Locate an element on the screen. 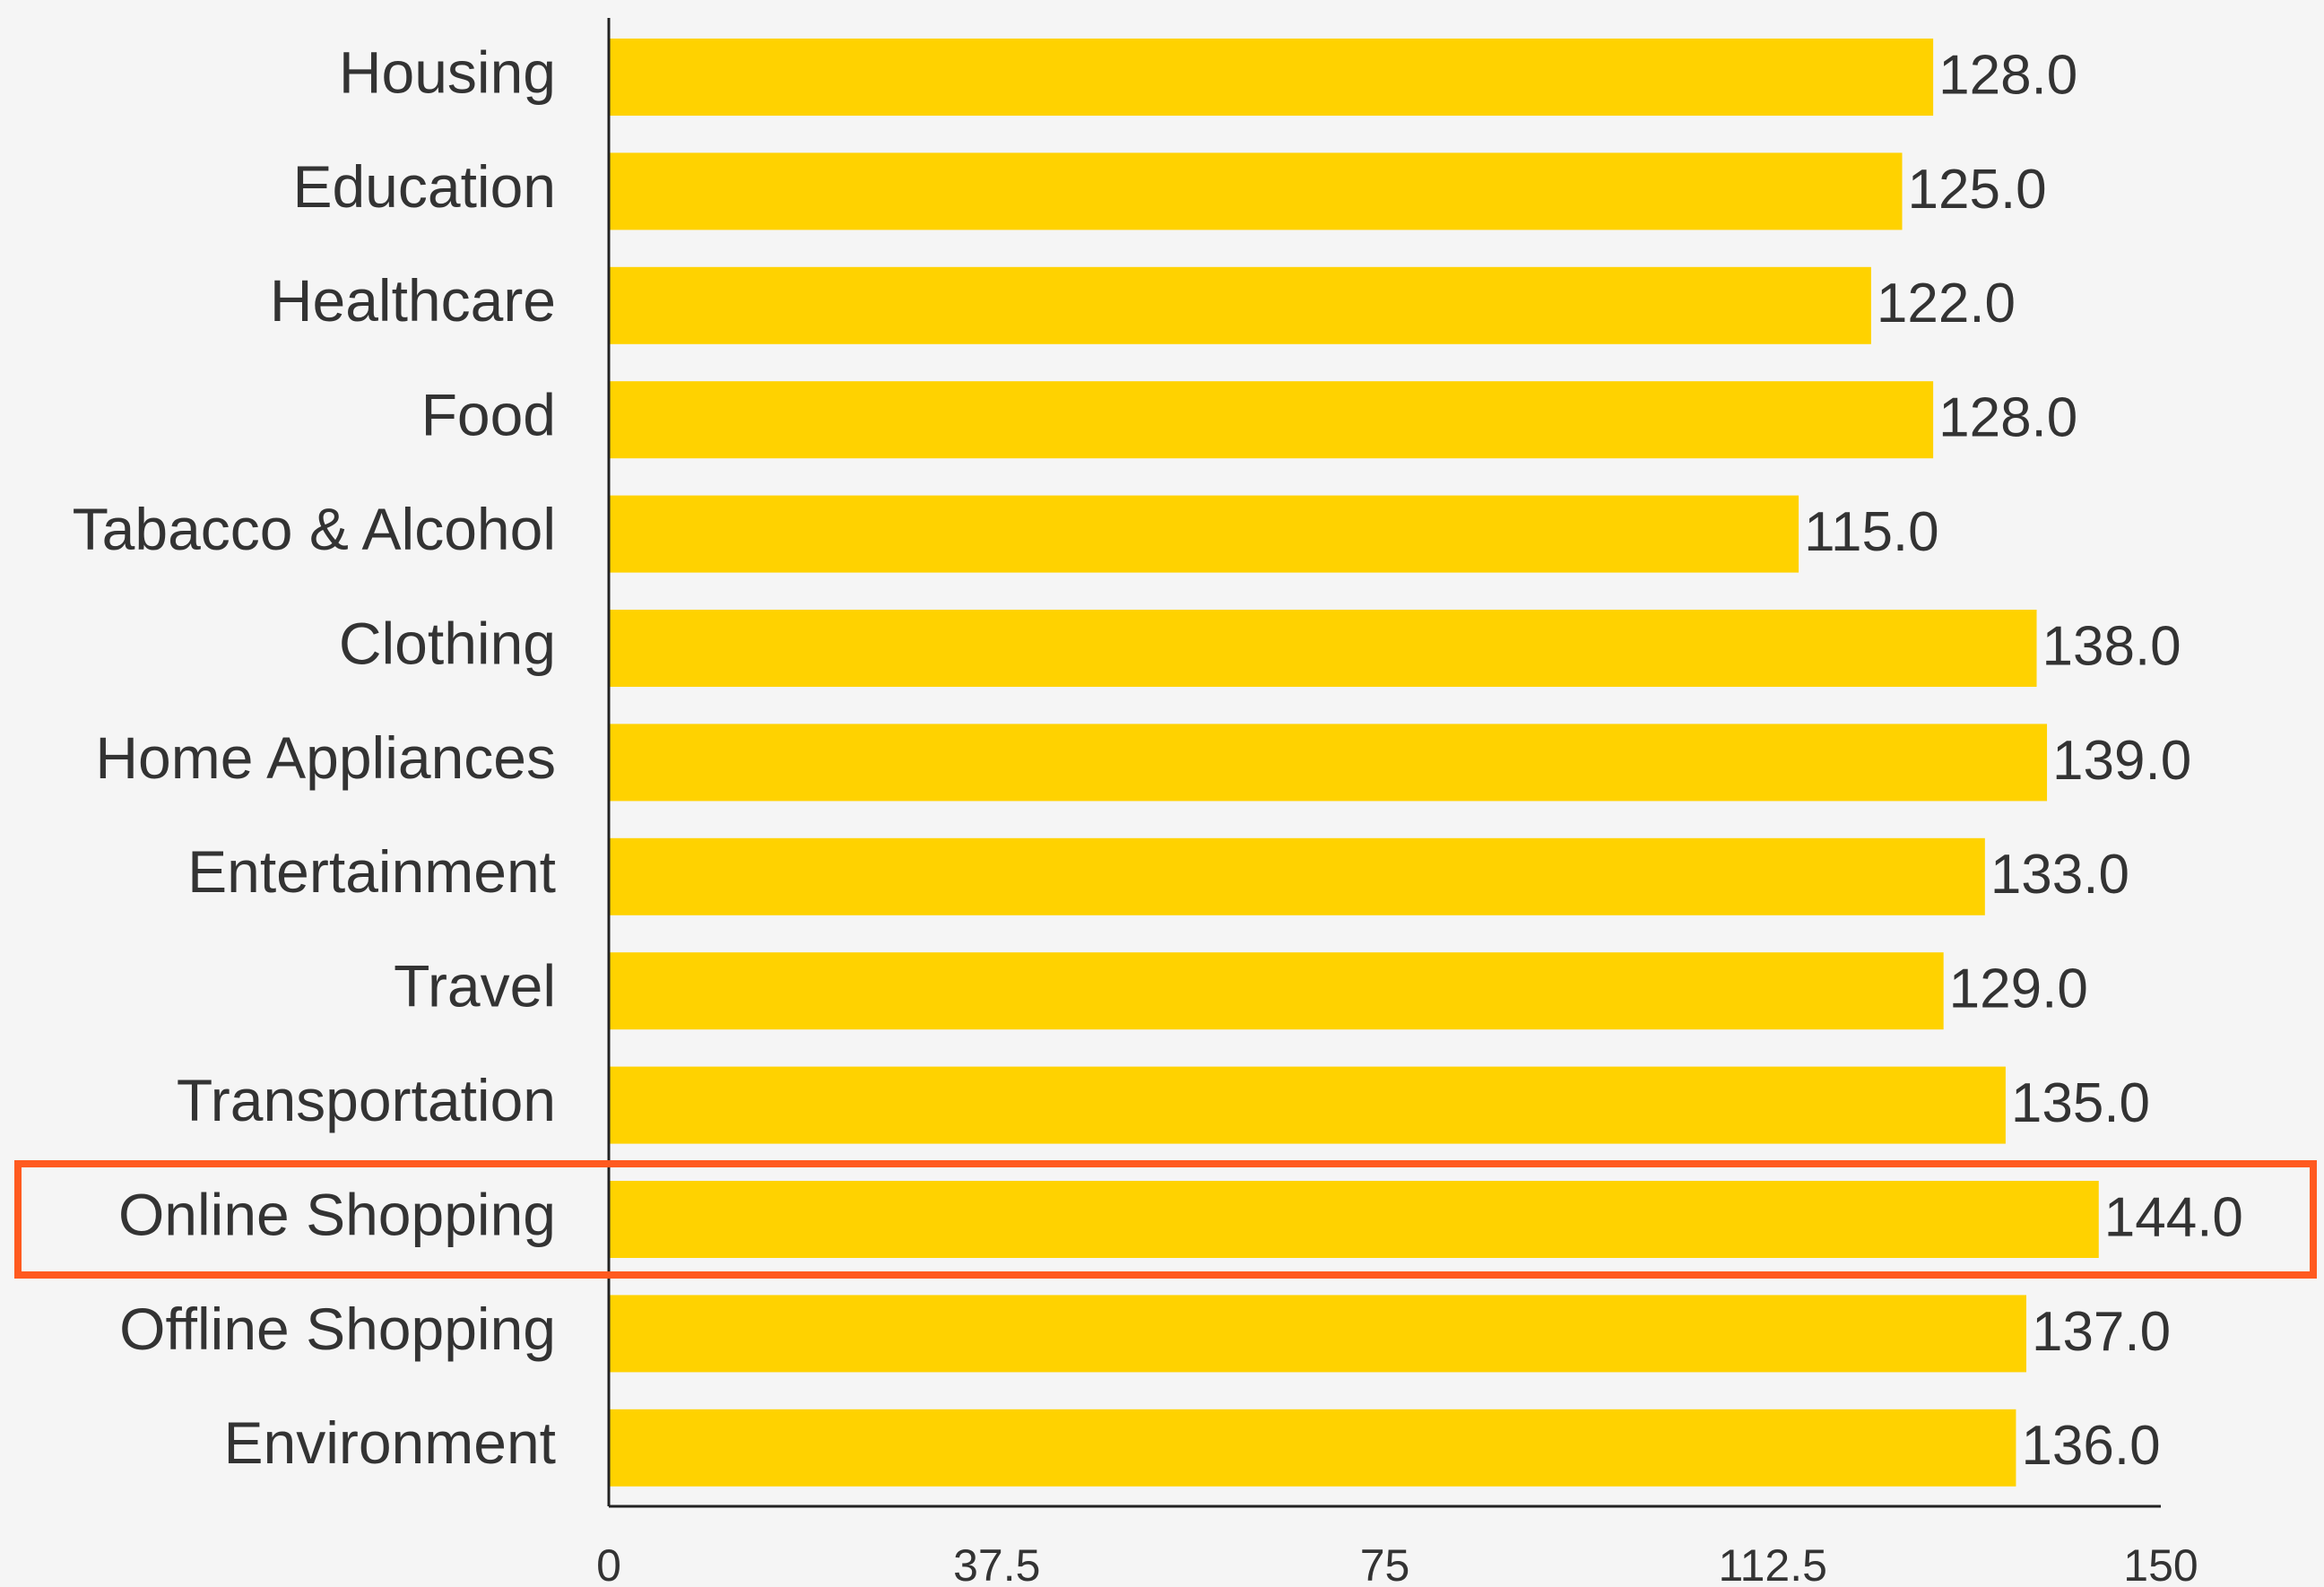 The width and height of the screenshot is (2324, 1587). y-tick-label: Transportation is located at coordinates (366, 1100).